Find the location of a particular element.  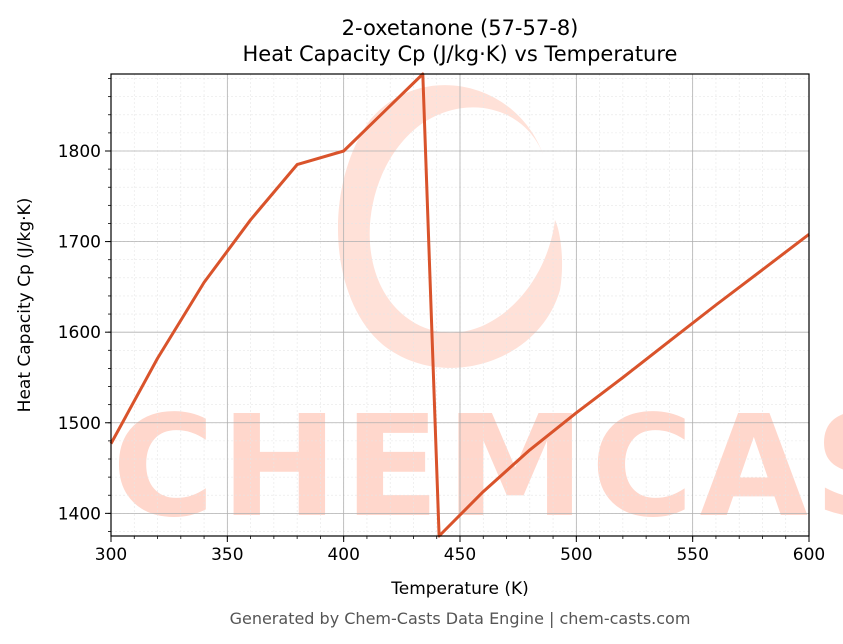

y-tick-label: 1800 is located at coordinates (79, 152).